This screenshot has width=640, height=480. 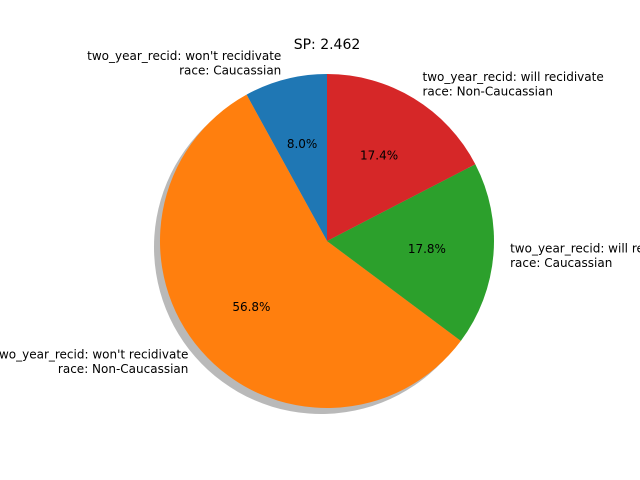 What do you see at coordinates (251, 307) in the screenshot?
I see `pie-percent-label: 56.8%` at bounding box center [251, 307].